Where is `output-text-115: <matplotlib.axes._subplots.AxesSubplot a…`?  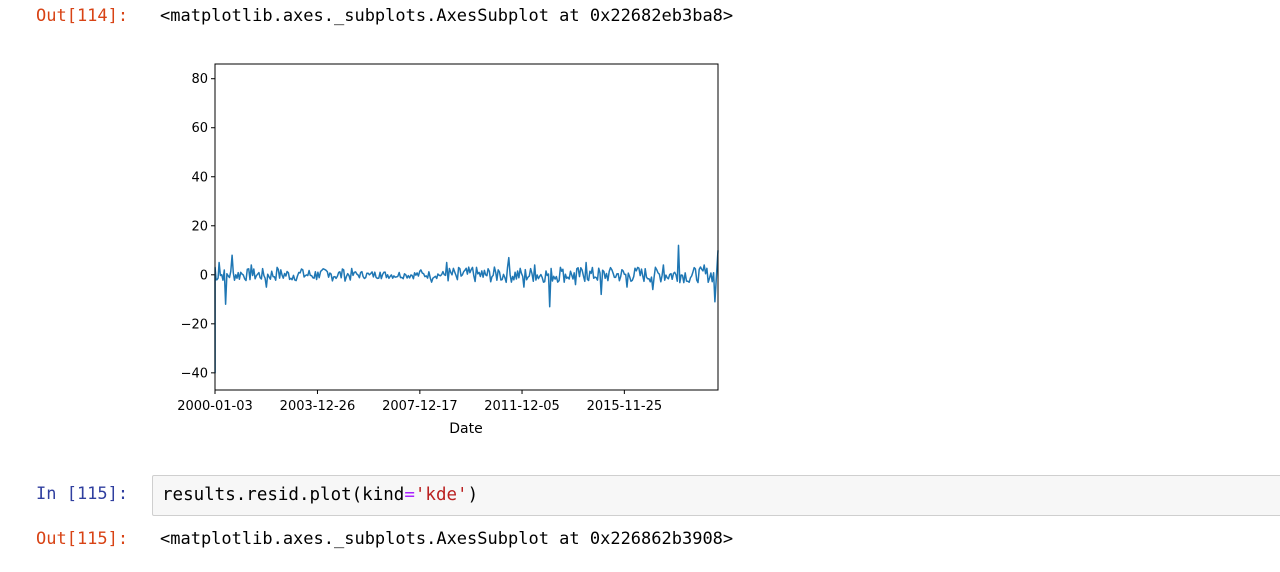
output-text-115: <matplotlib.axes._subplots.AxesSubplot a… is located at coordinates (447, 539).